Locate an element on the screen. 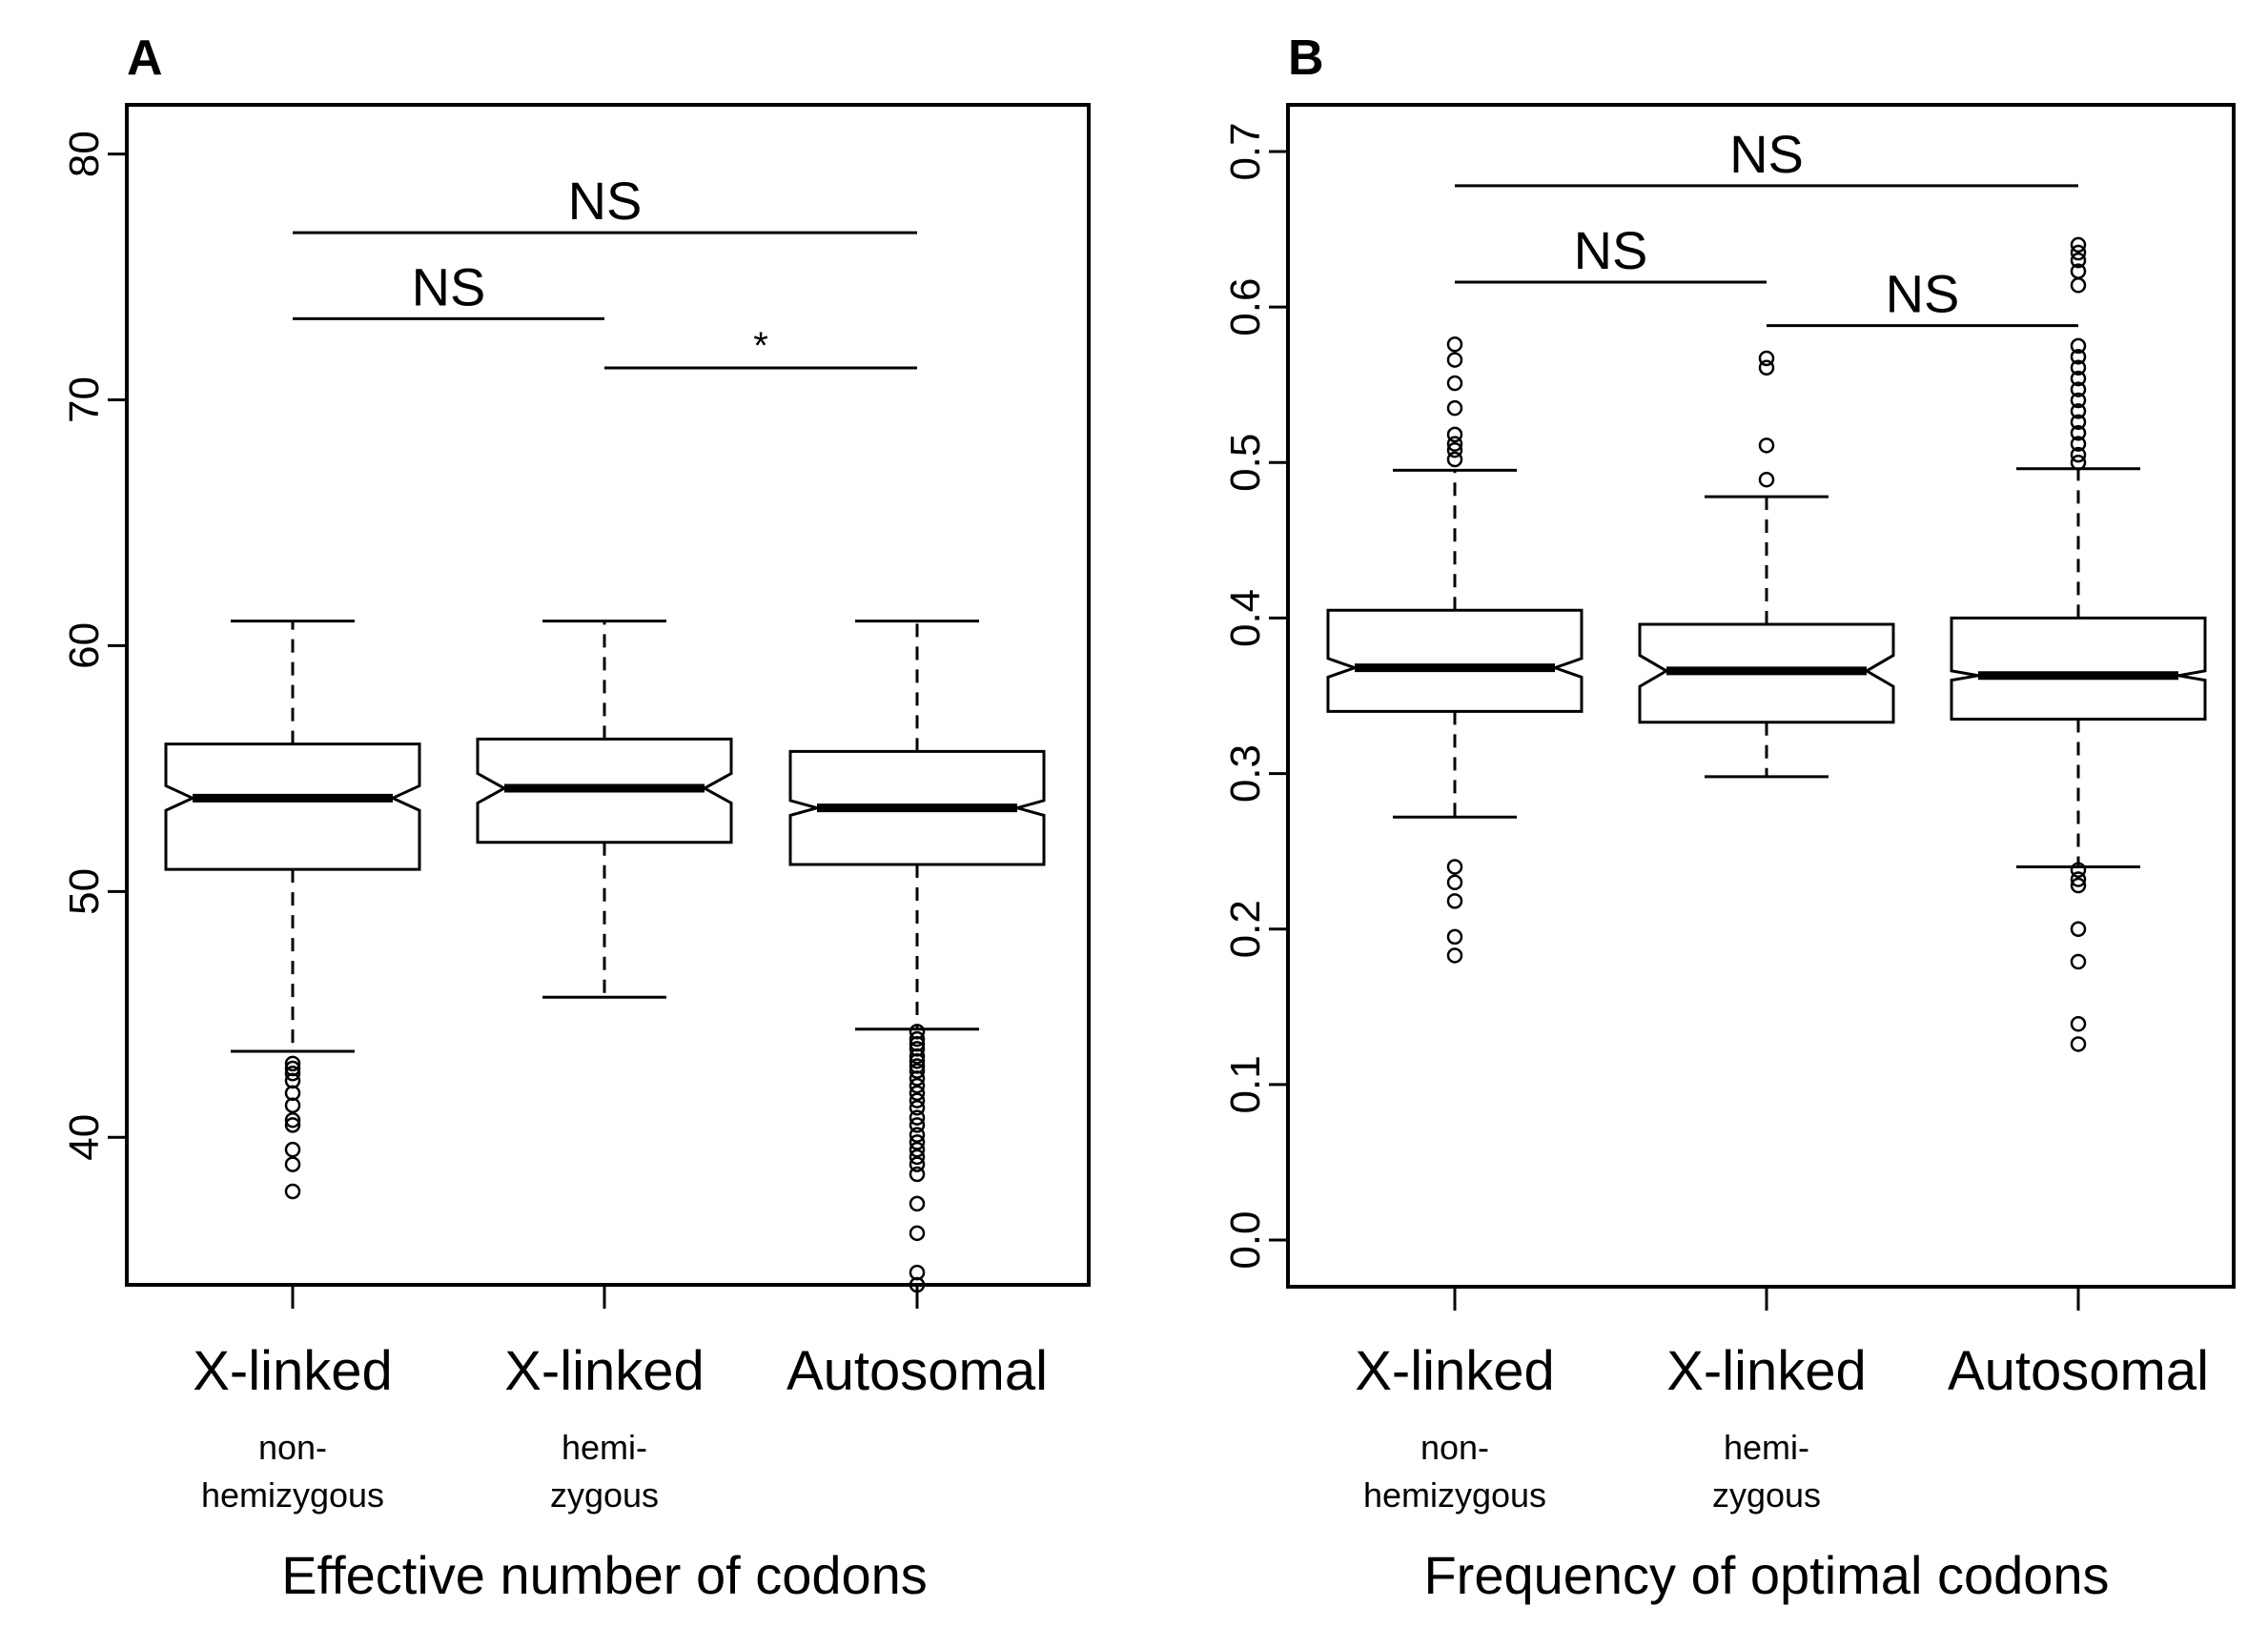  x-category-label: Autosomal is located at coordinates (917, 1371).